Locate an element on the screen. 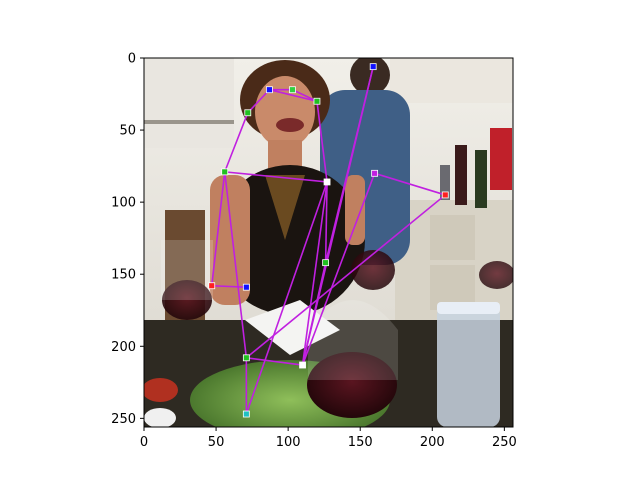  skeleton-edge-left_ankle-right_shoulder is located at coordinates (286, 298).